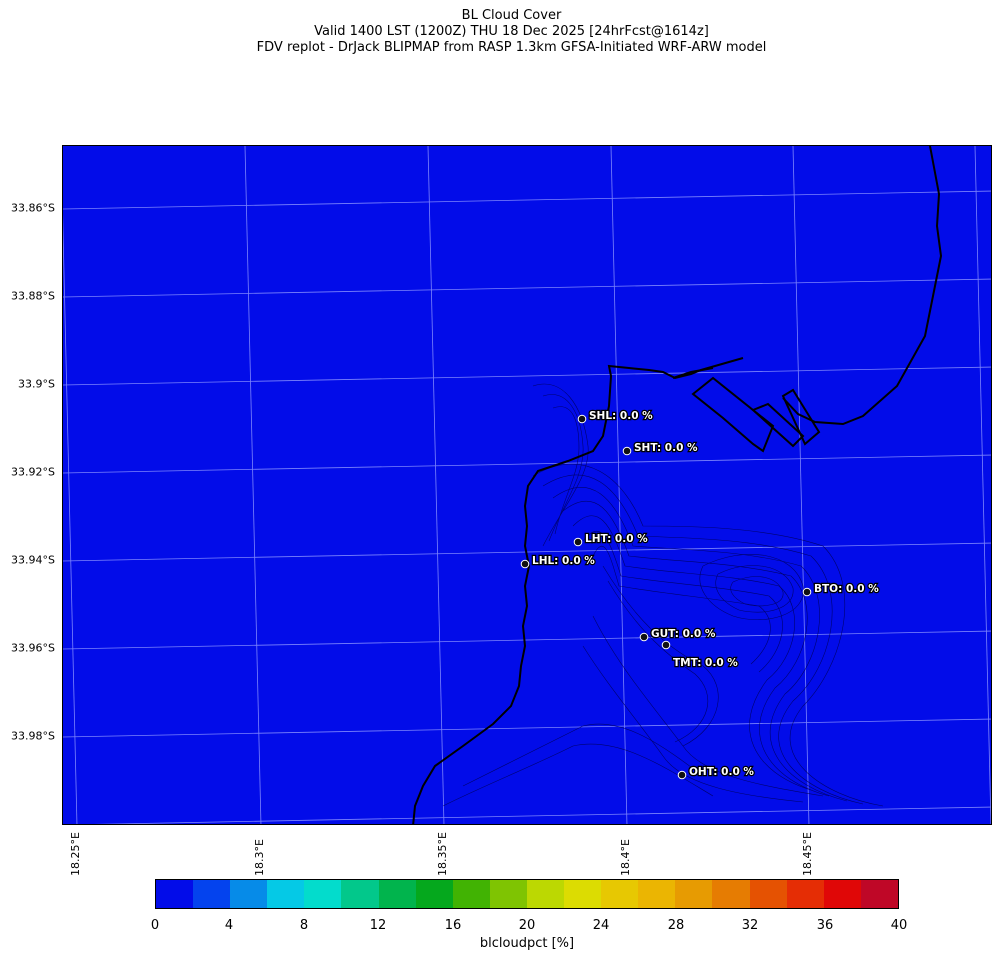  What do you see at coordinates (621, 416) in the screenshot?
I see `station-label-shl: SHL: 0.0 %` at bounding box center [621, 416].